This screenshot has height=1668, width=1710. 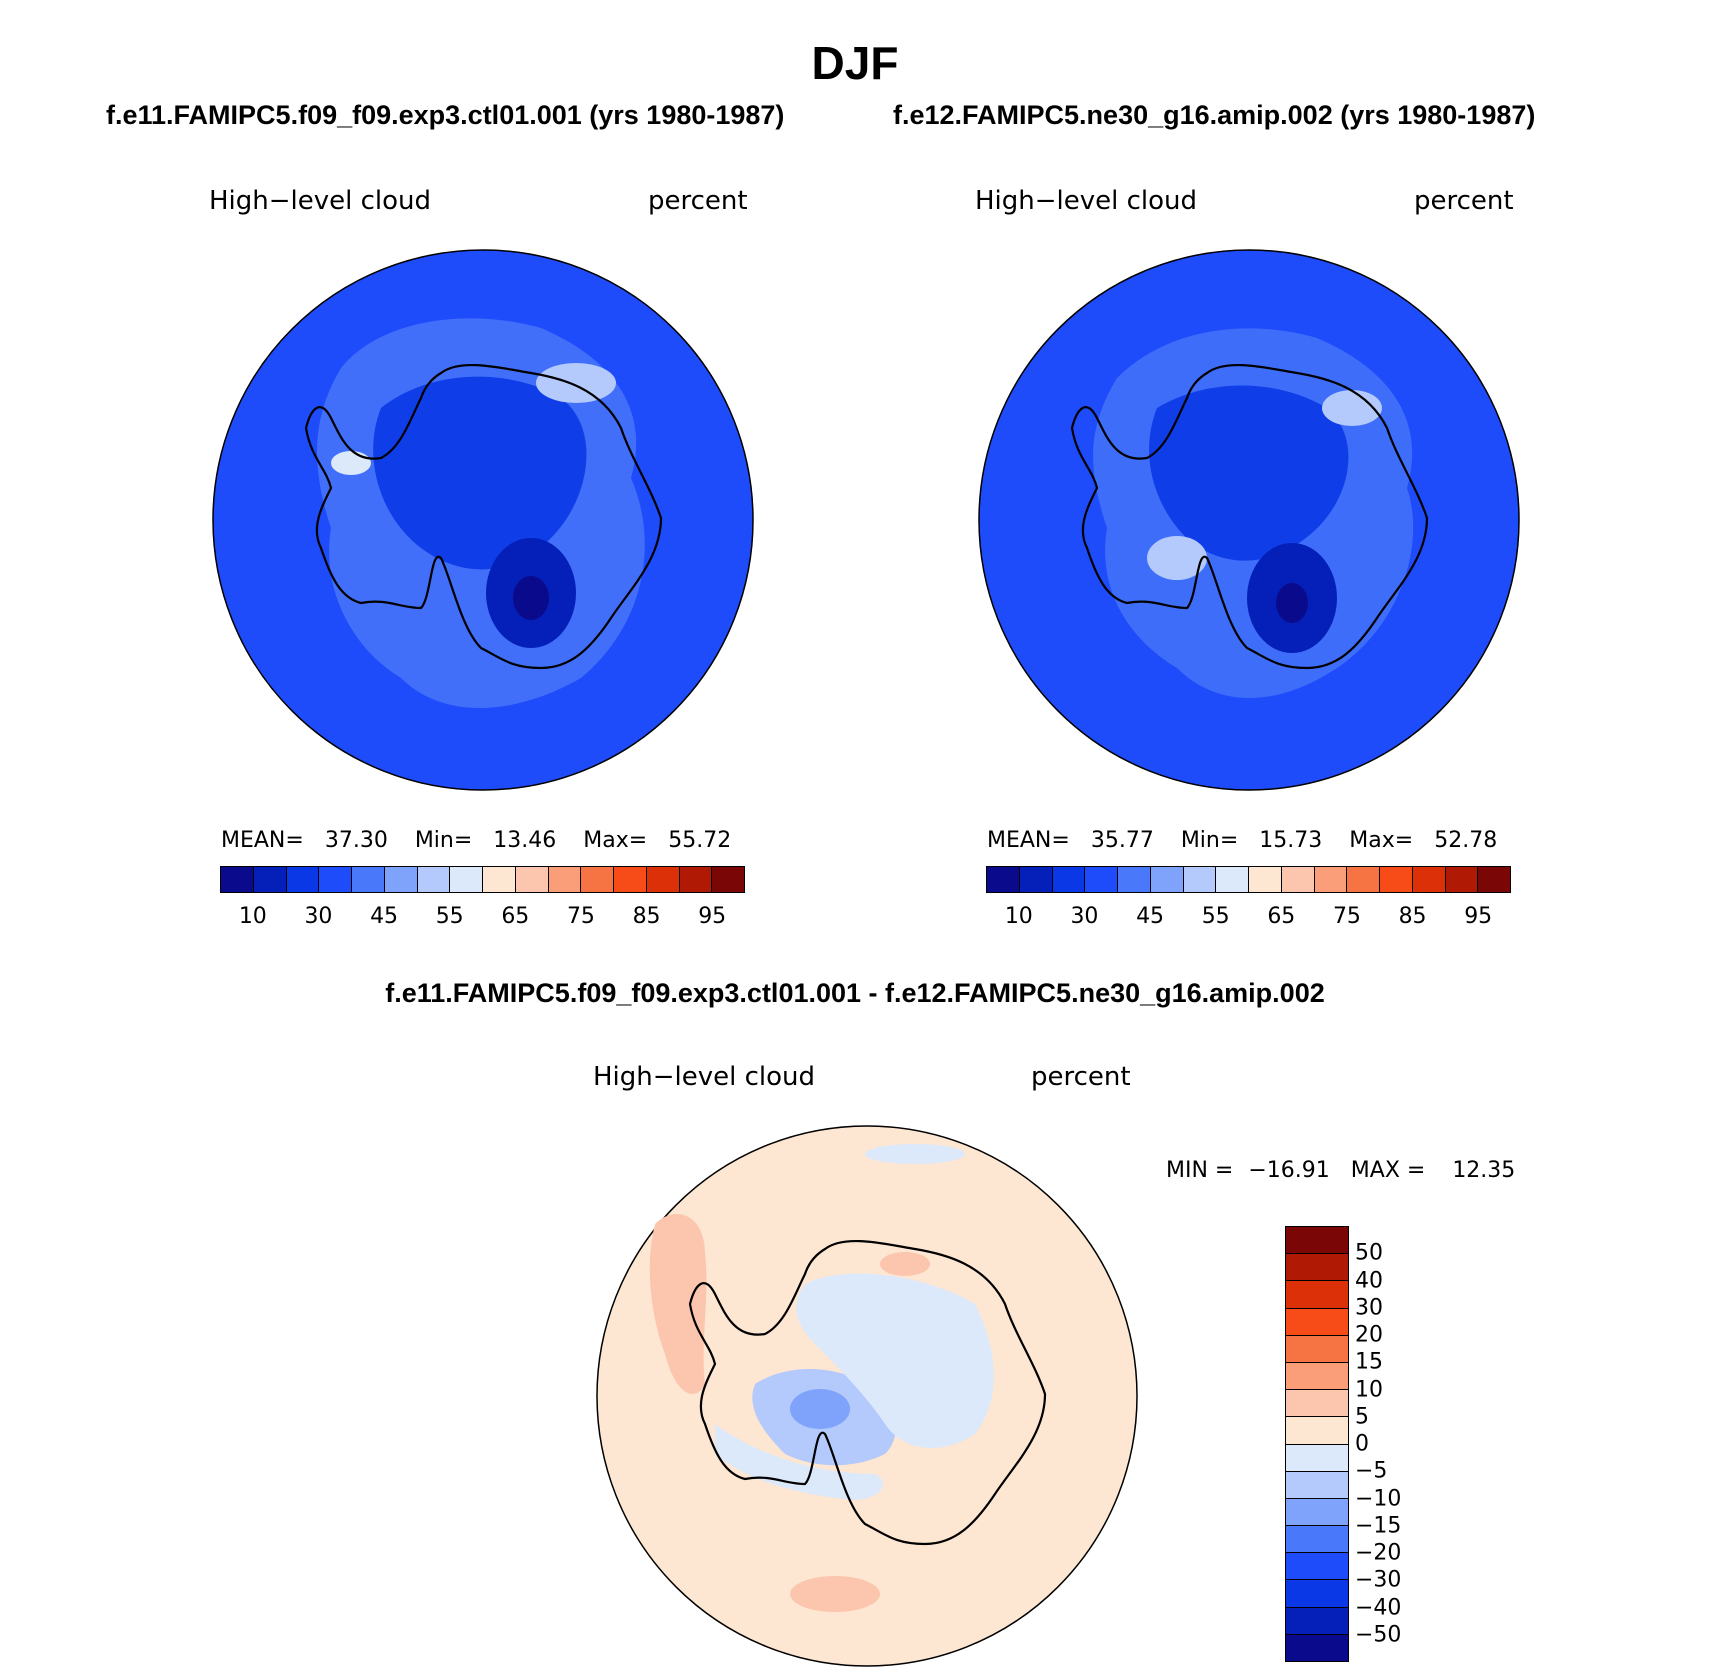 I want to click on difference-colorbar-tick-label: 5, so click(x=1362, y=1417).